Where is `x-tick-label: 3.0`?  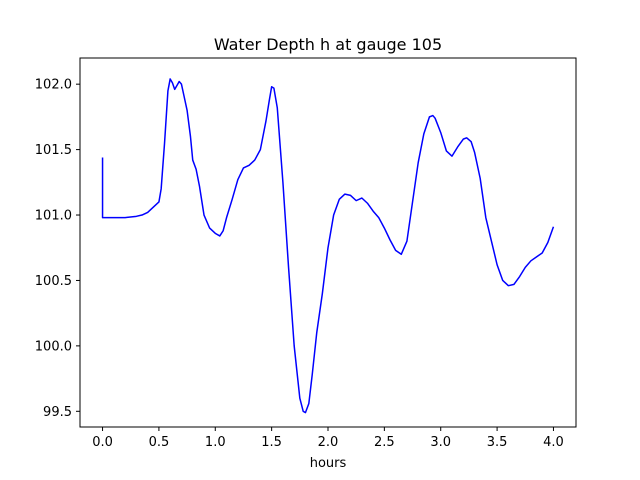 x-tick-label: 3.0 is located at coordinates (440, 442).